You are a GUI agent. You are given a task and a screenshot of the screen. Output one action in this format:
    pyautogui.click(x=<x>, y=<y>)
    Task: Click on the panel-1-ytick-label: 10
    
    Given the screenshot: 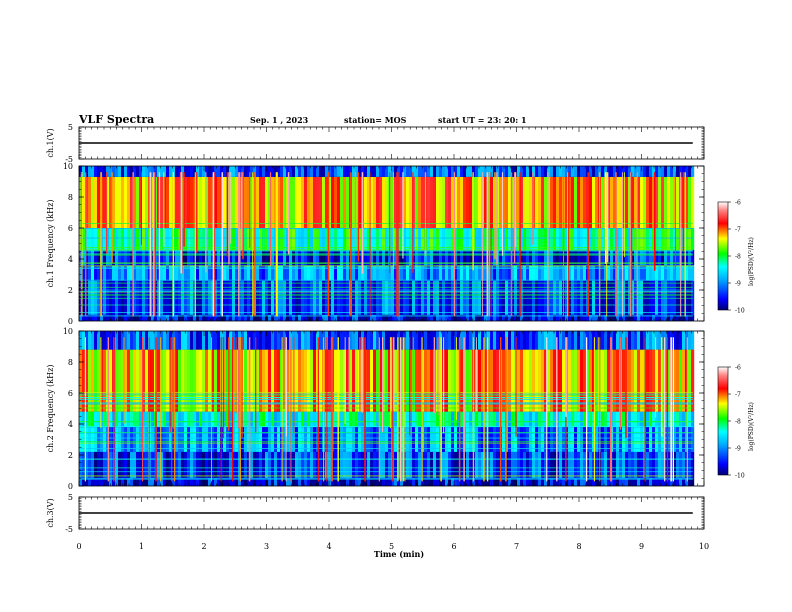 What is the action you would take?
    pyautogui.click(x=68, y=166)
    